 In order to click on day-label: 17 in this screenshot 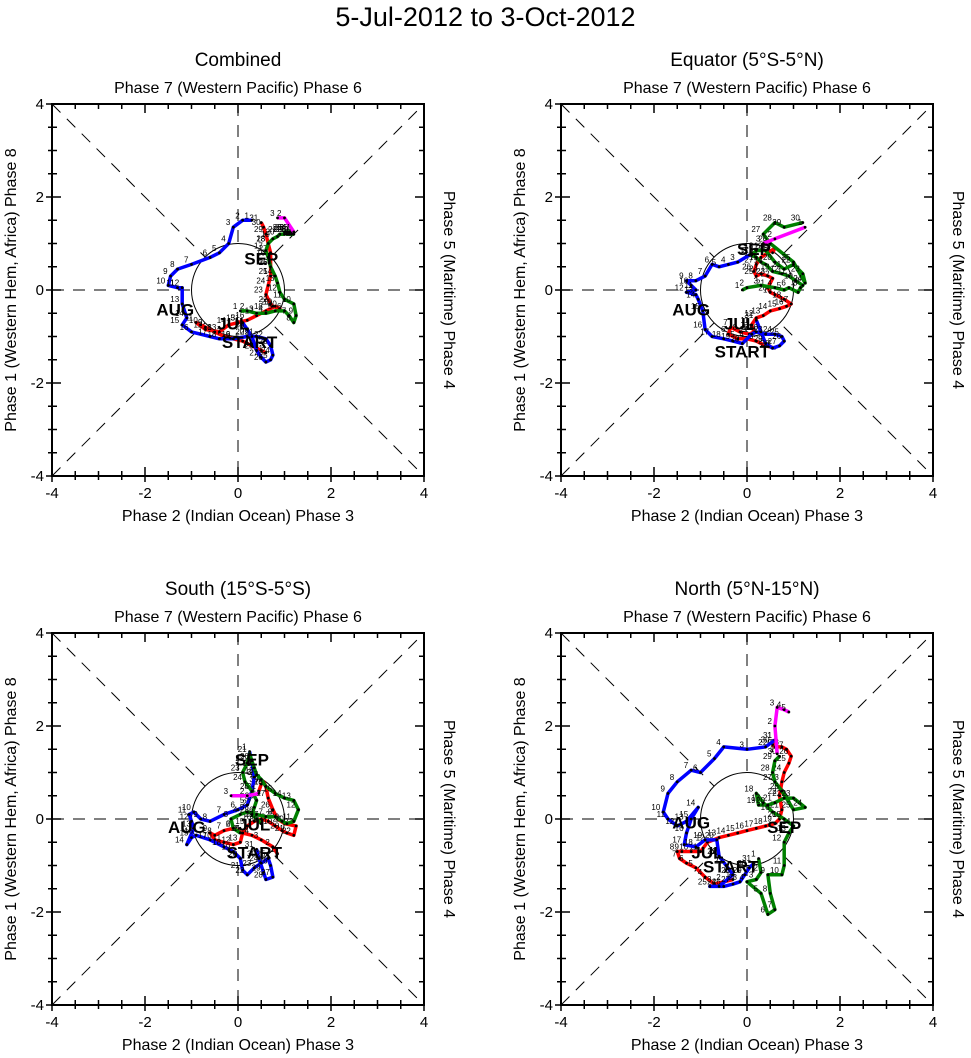, I will do `click(202, 332)`.